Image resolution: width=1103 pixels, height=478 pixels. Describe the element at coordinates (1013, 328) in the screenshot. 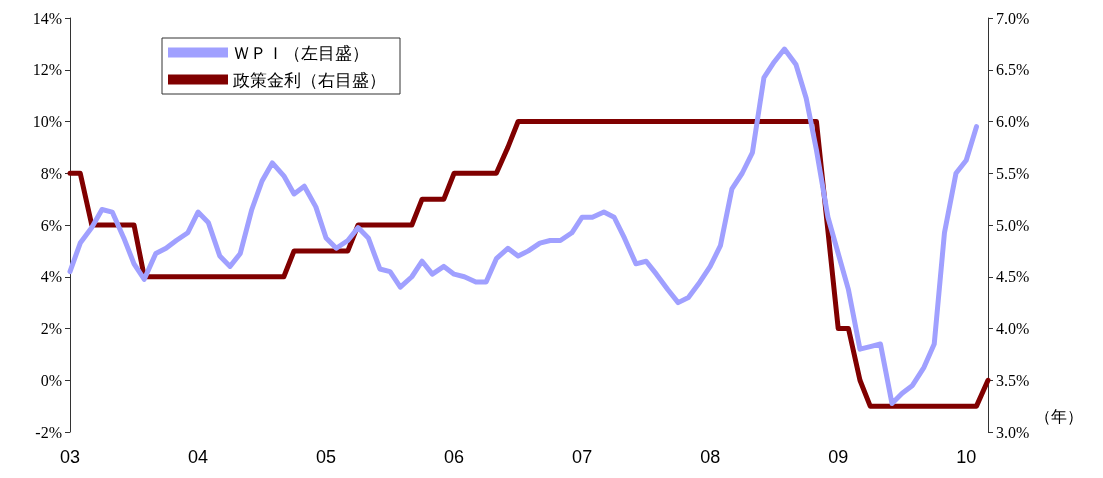

I see `y2-tick-label: 4.0%` at that location.